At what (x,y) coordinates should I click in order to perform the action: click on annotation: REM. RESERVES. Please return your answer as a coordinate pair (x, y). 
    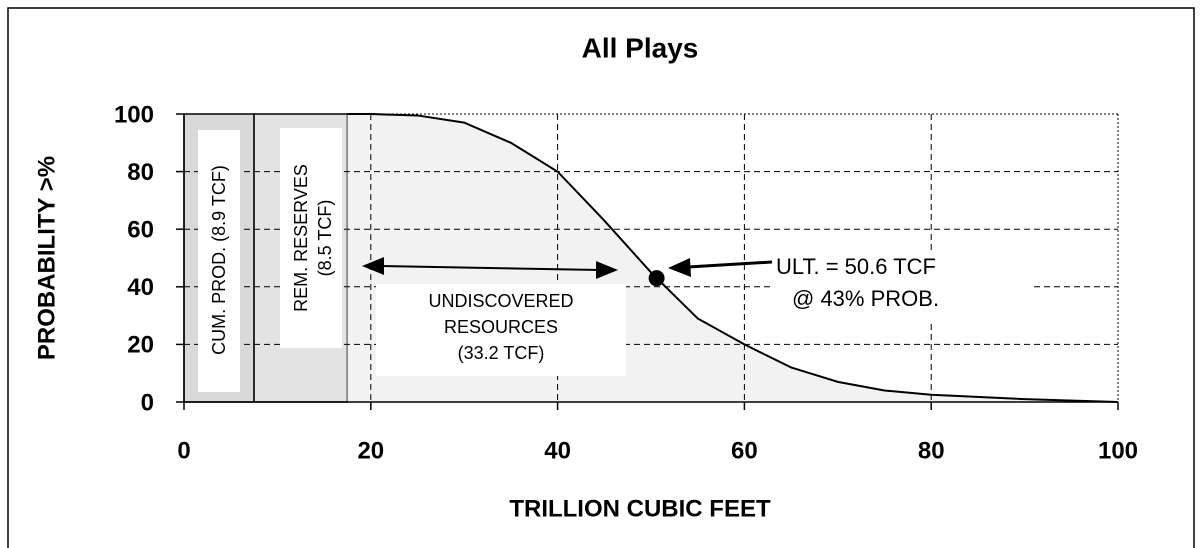
    Looking at the image, I should click on (301, 238).